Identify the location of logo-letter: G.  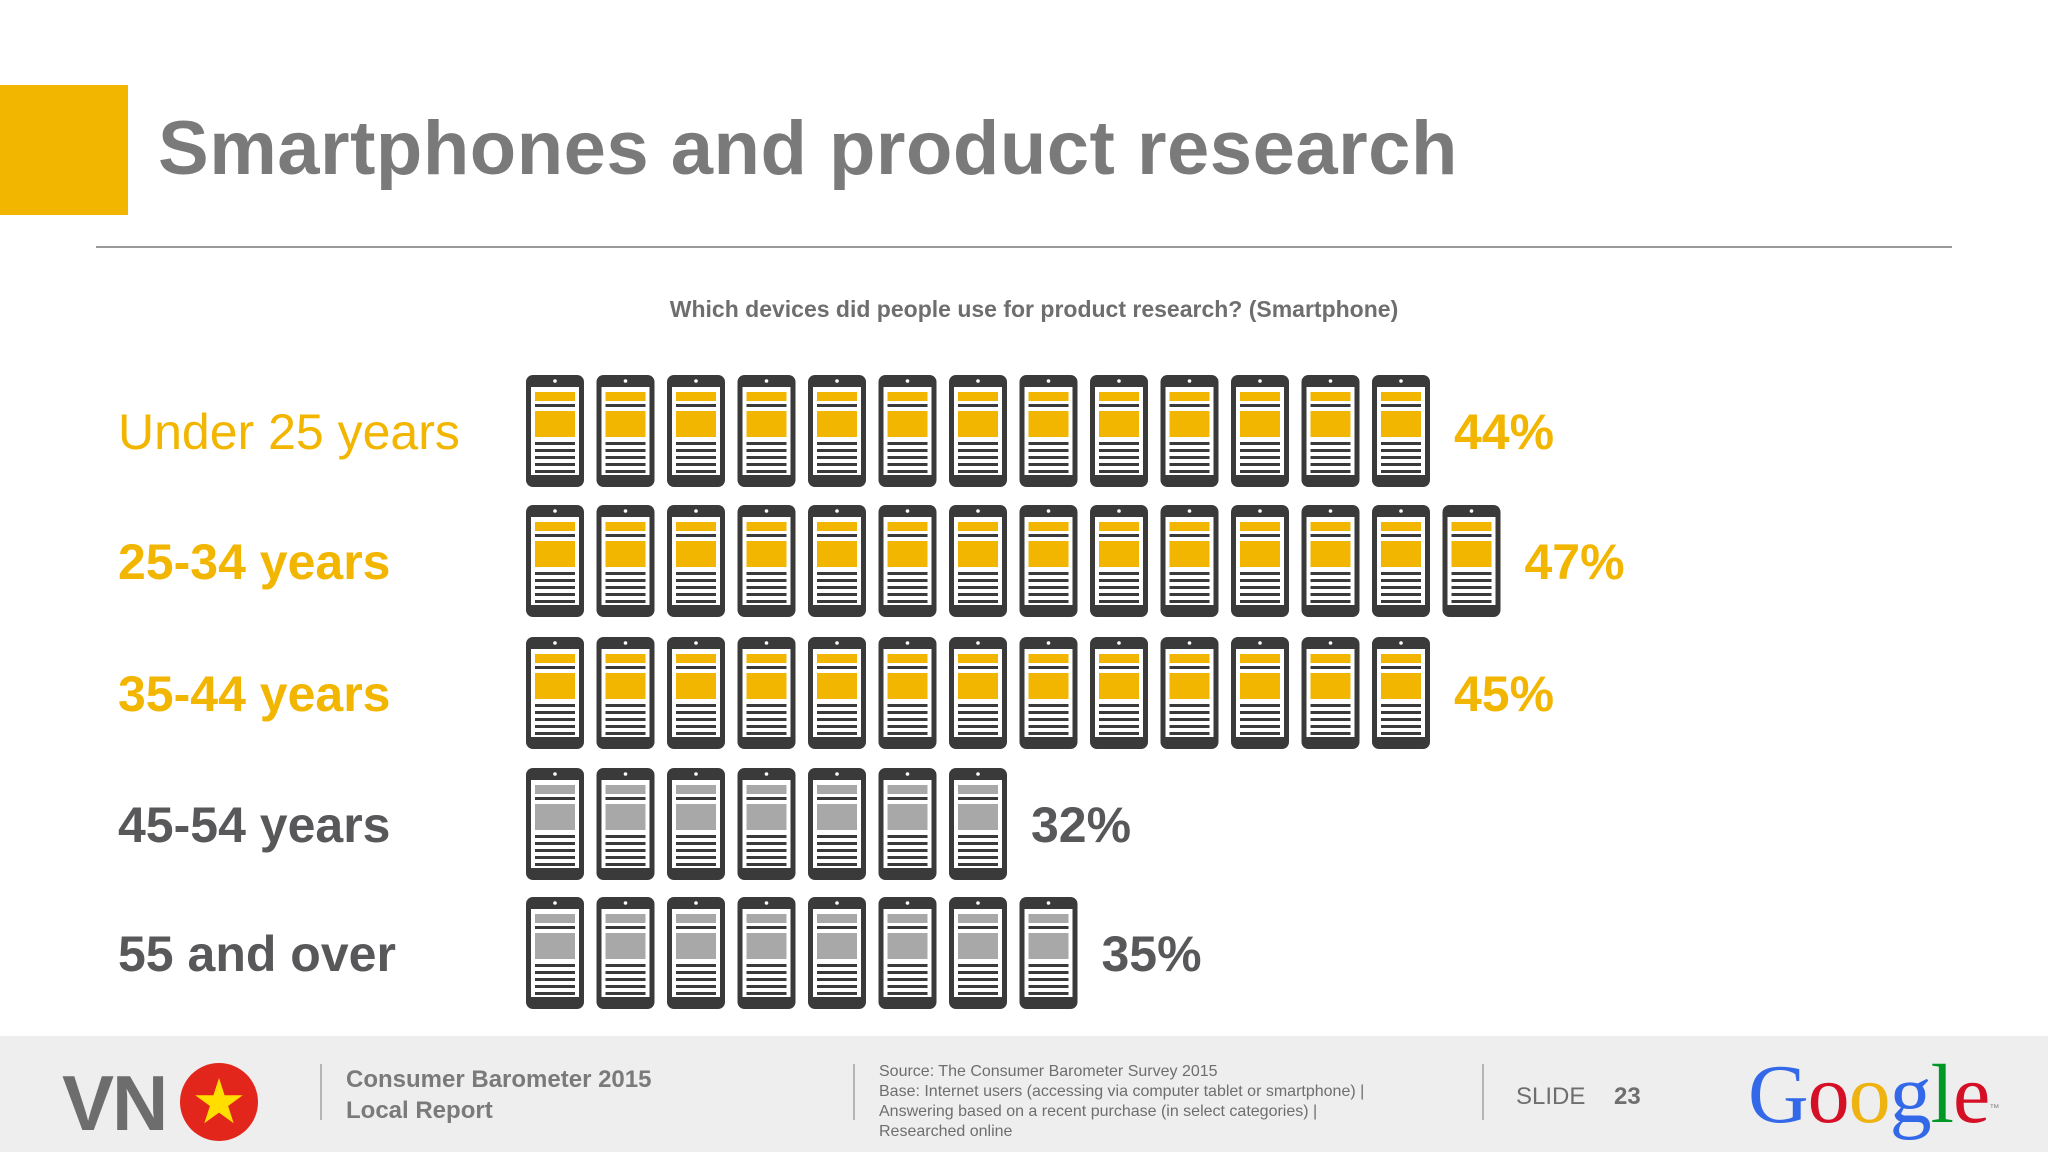
(1778, 1094).